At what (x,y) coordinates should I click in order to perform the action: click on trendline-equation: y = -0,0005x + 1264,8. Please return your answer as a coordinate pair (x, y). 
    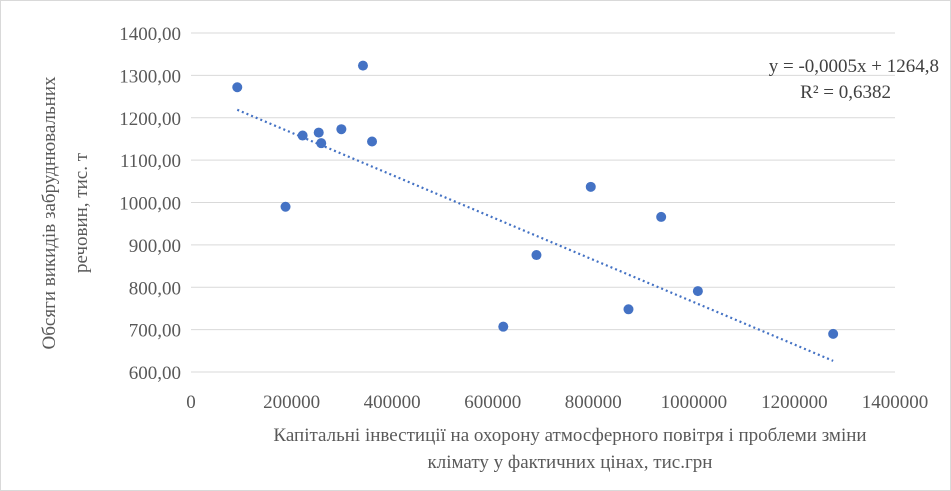
    Looking at the image, I should click on (854, 66).